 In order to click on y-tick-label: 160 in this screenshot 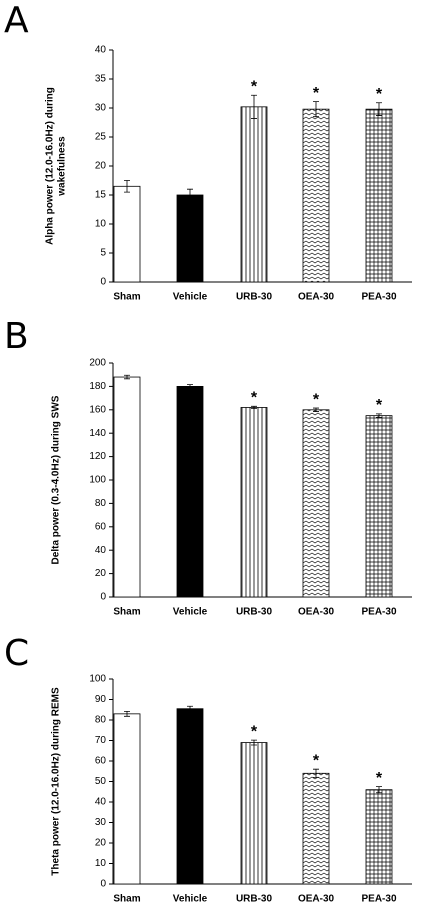, I will do `click(97, 409)`.